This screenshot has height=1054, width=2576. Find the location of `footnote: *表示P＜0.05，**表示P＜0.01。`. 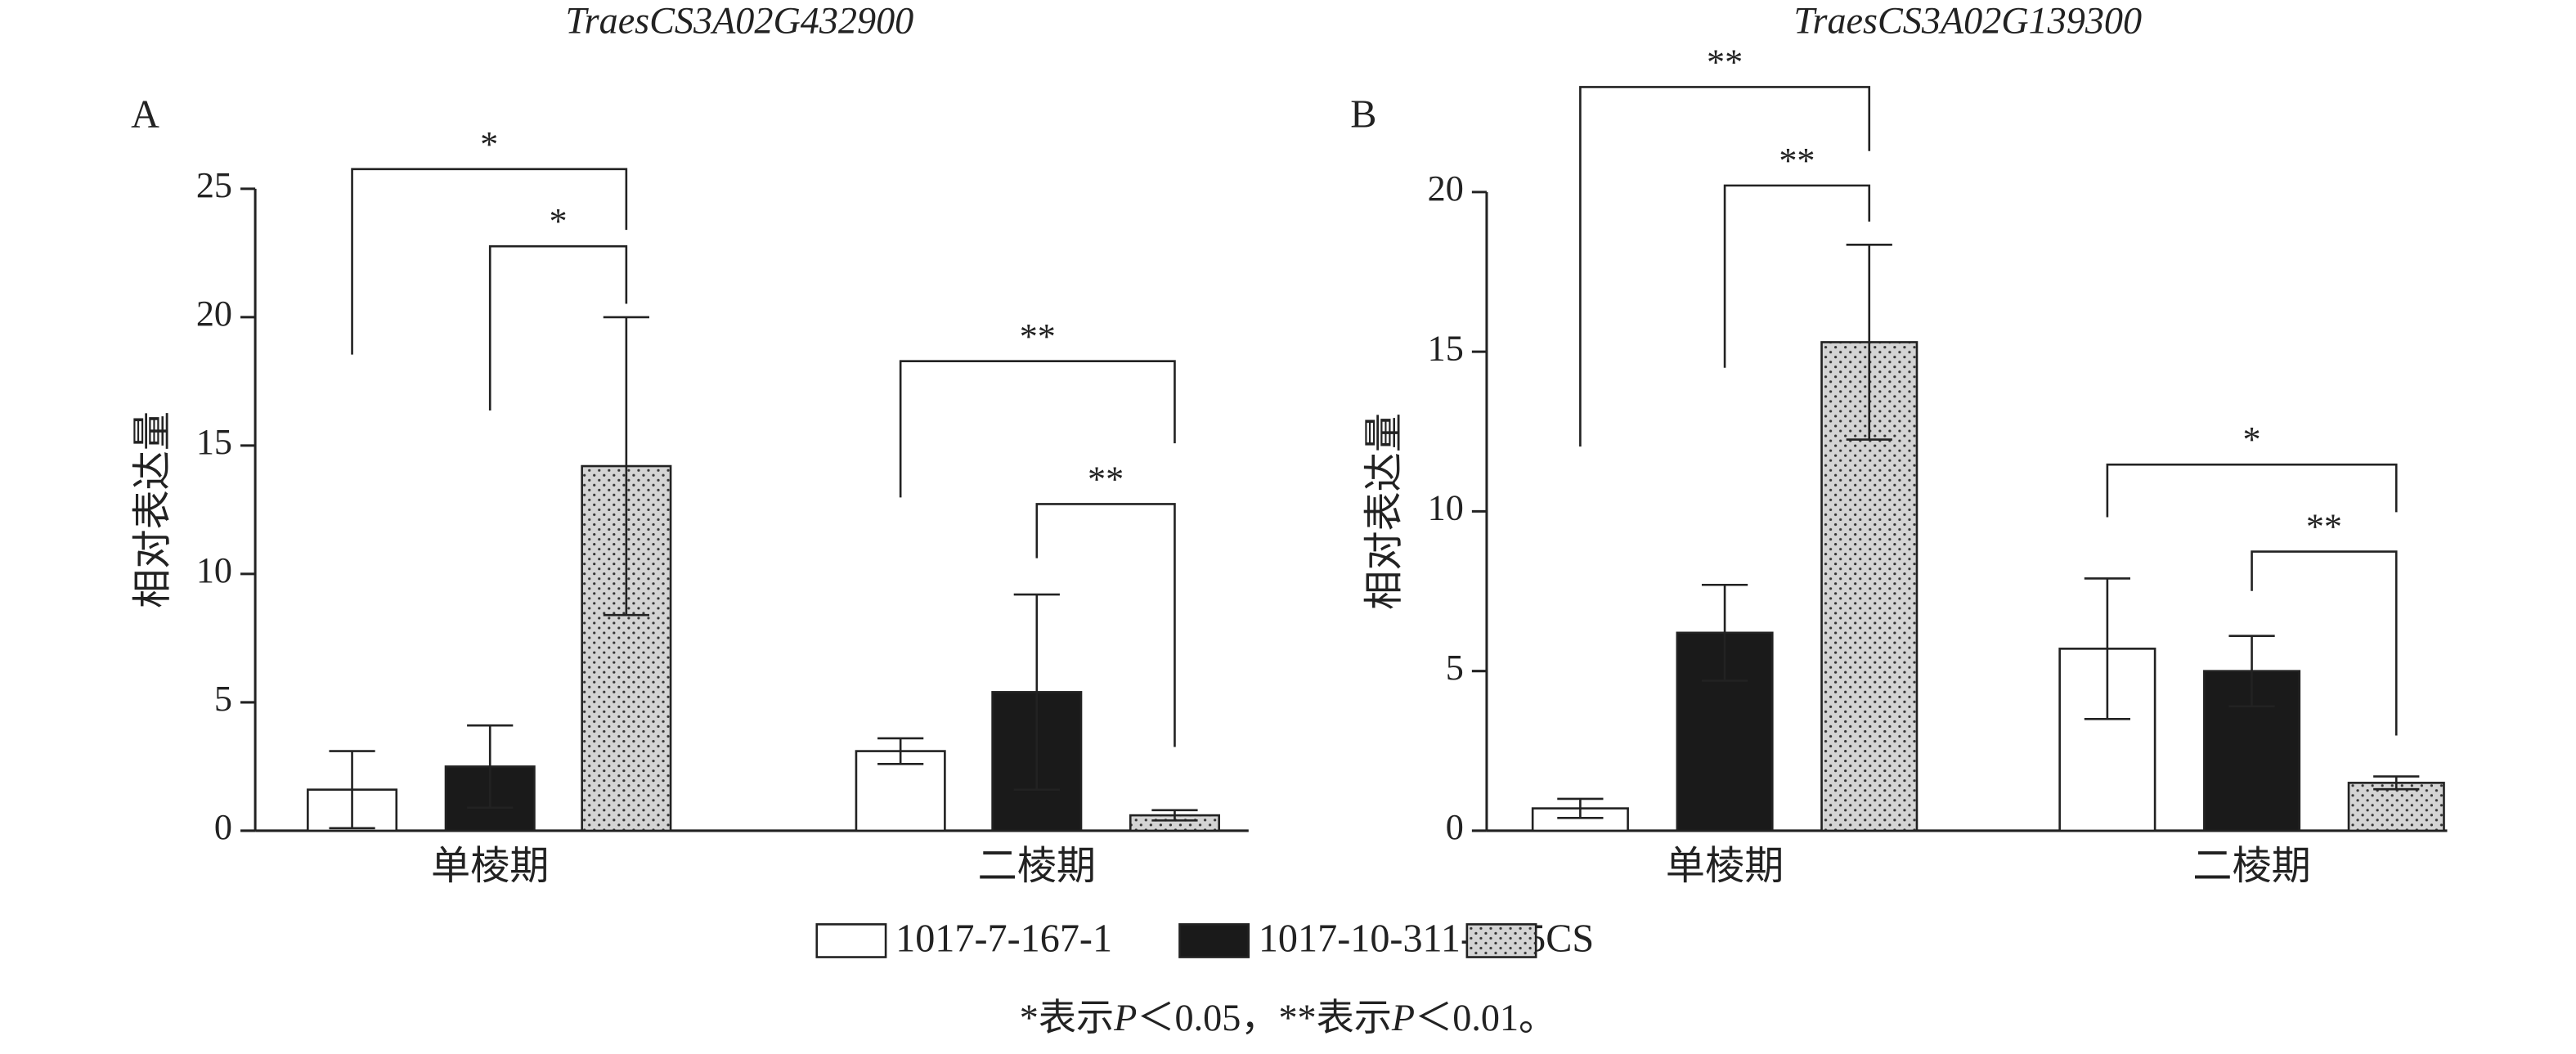

footnote: *表示P＜0.05，**表示P＜0.01。 is located at coordinates (1288, 1017).